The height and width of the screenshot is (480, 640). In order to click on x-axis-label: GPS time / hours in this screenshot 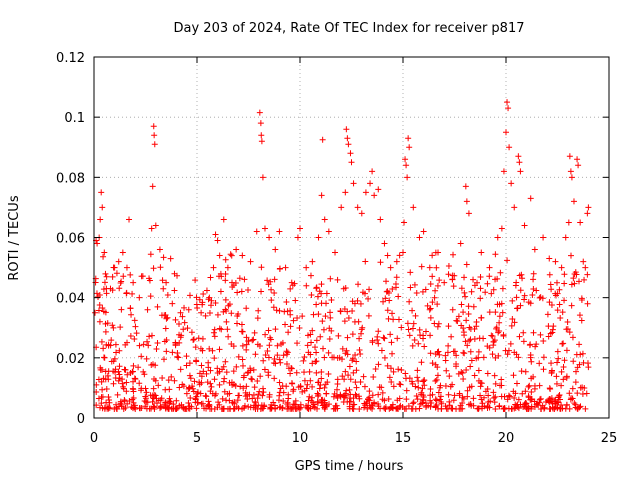, I will do `click(349, 466)`.